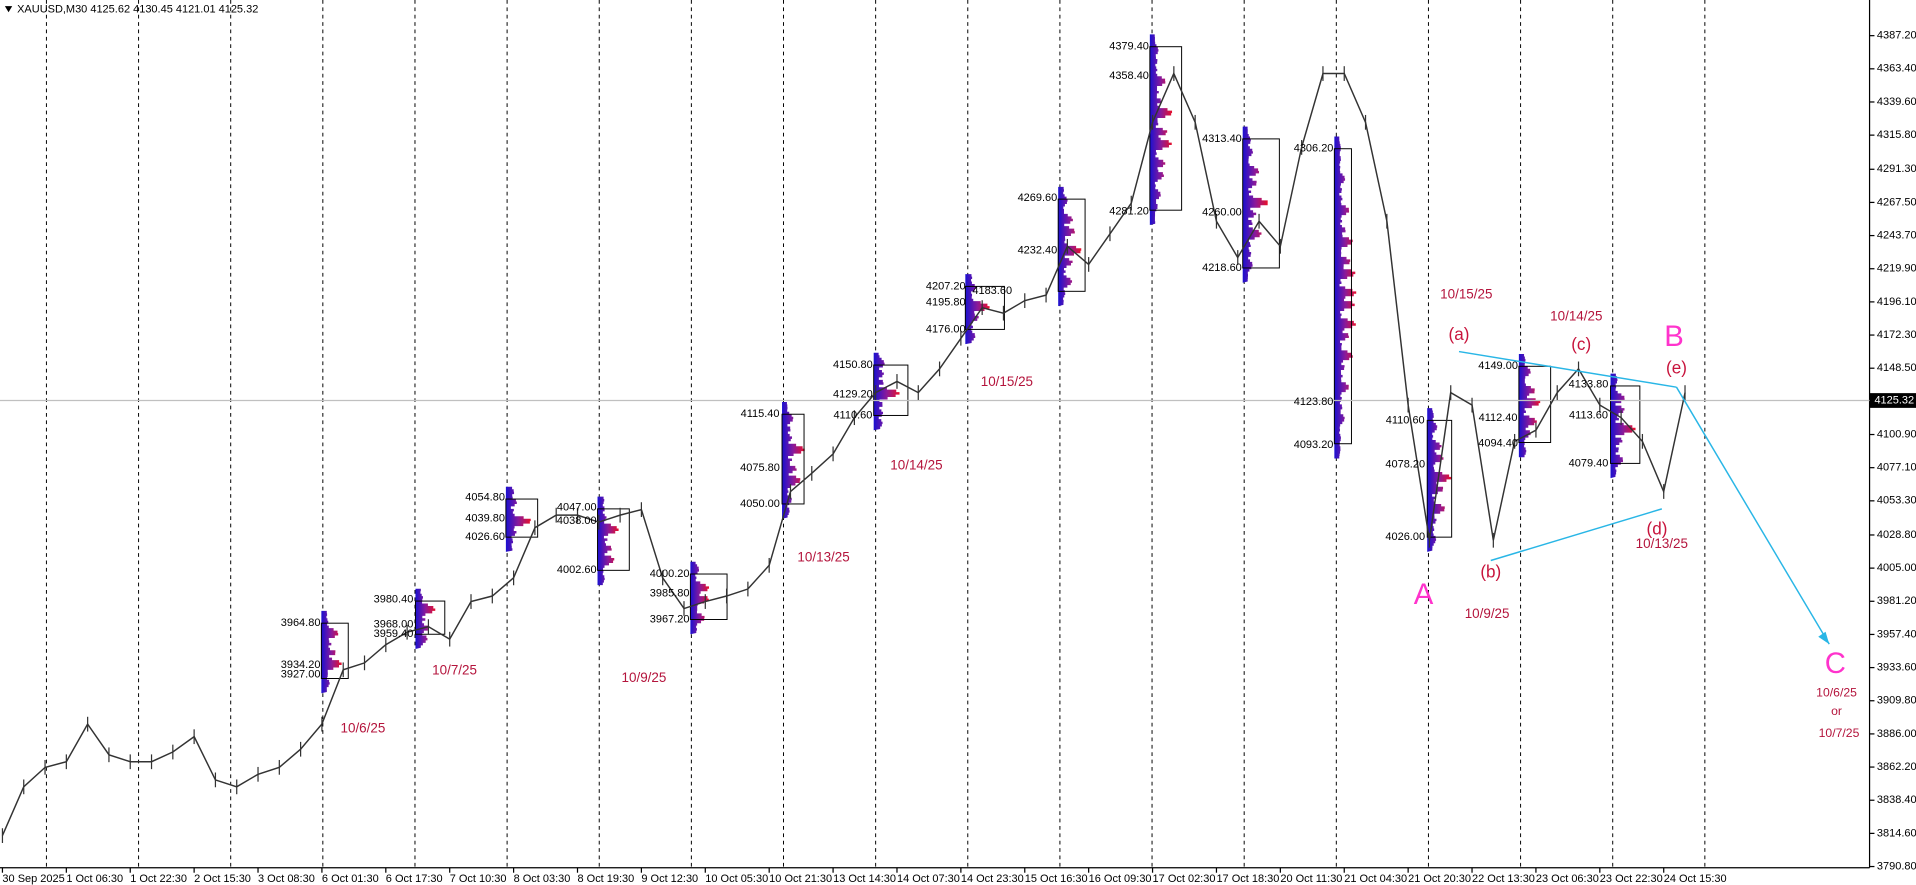 The width and height of the screenshot is (1916, 885). I want to click on x-tick-label: 30 Sep 2025, so click(33, 879).